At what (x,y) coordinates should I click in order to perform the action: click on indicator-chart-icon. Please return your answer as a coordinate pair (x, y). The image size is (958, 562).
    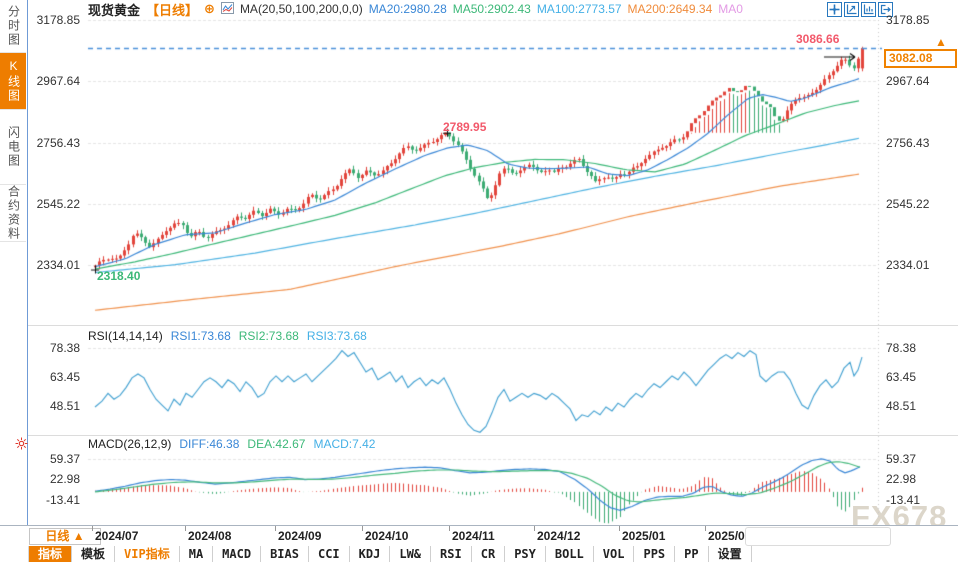
    Looking at the image, I should click on (227, 9).